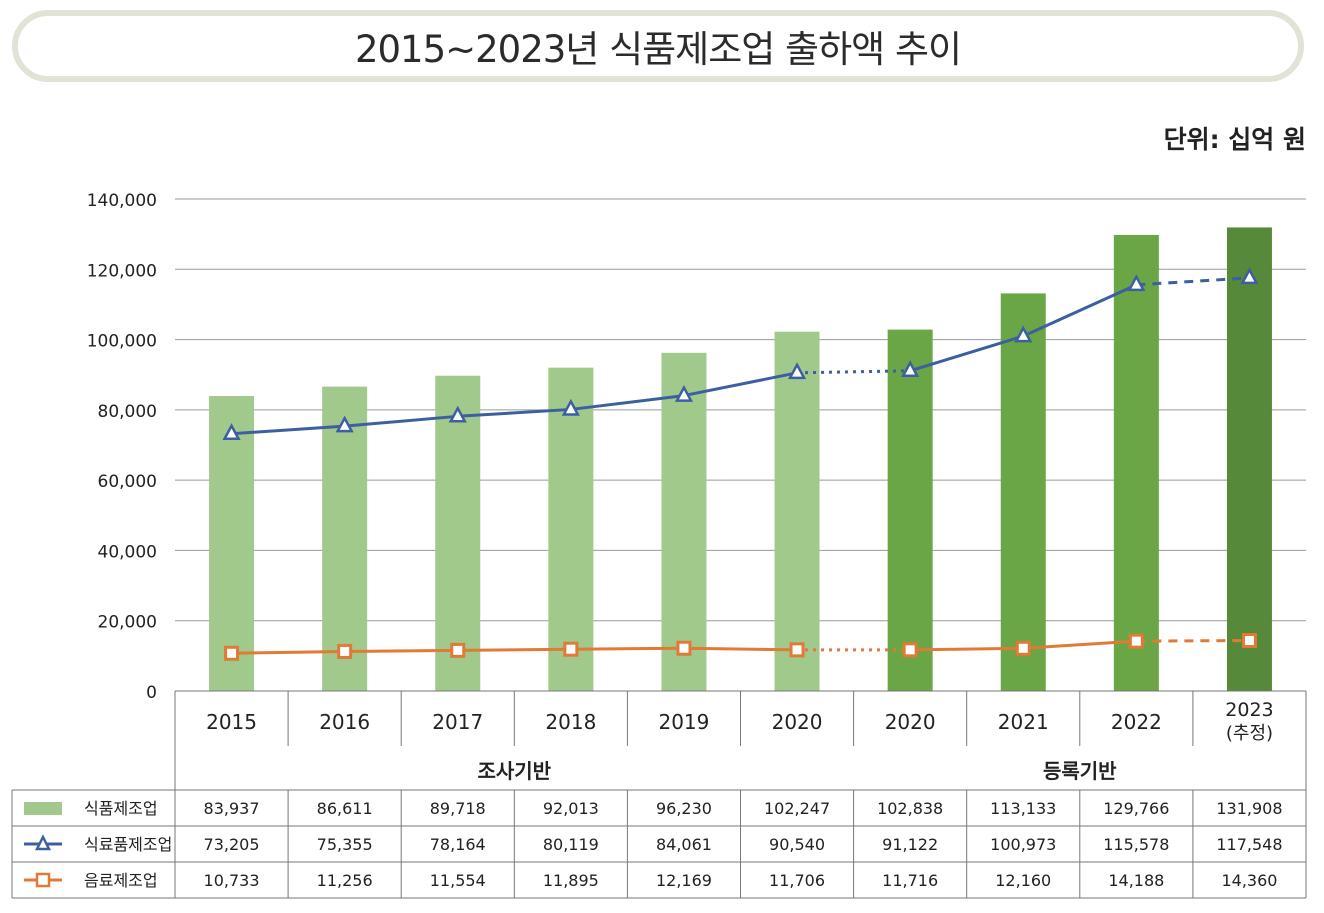 The width and height of the screenshot is (1324, 913). Describe the element at coordinates (910, 880) in the screenshot. I see `data-label: 11,716` at that location.